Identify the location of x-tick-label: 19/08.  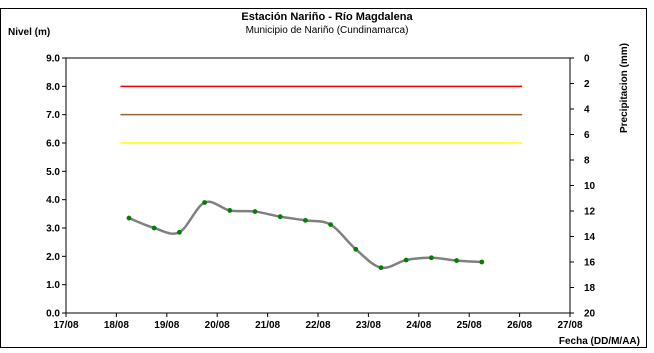
(166, 325).